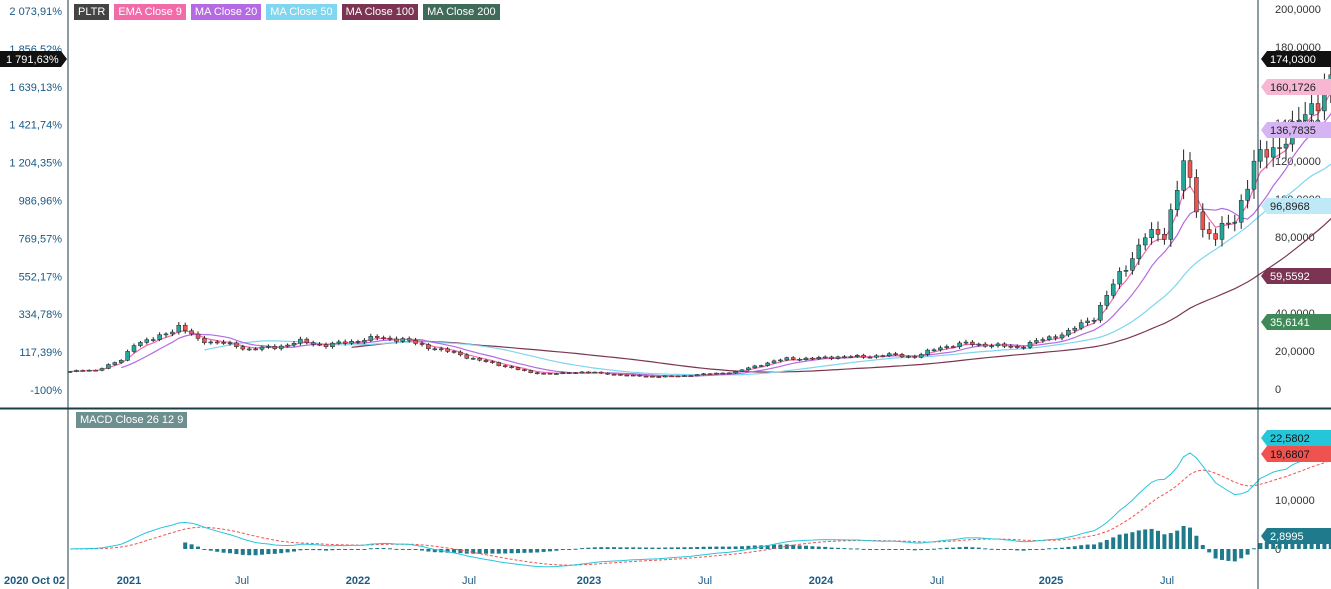 The image size is (1331, 589). I want to click on ma100-tag: 59,5592, so click(1296, 276).